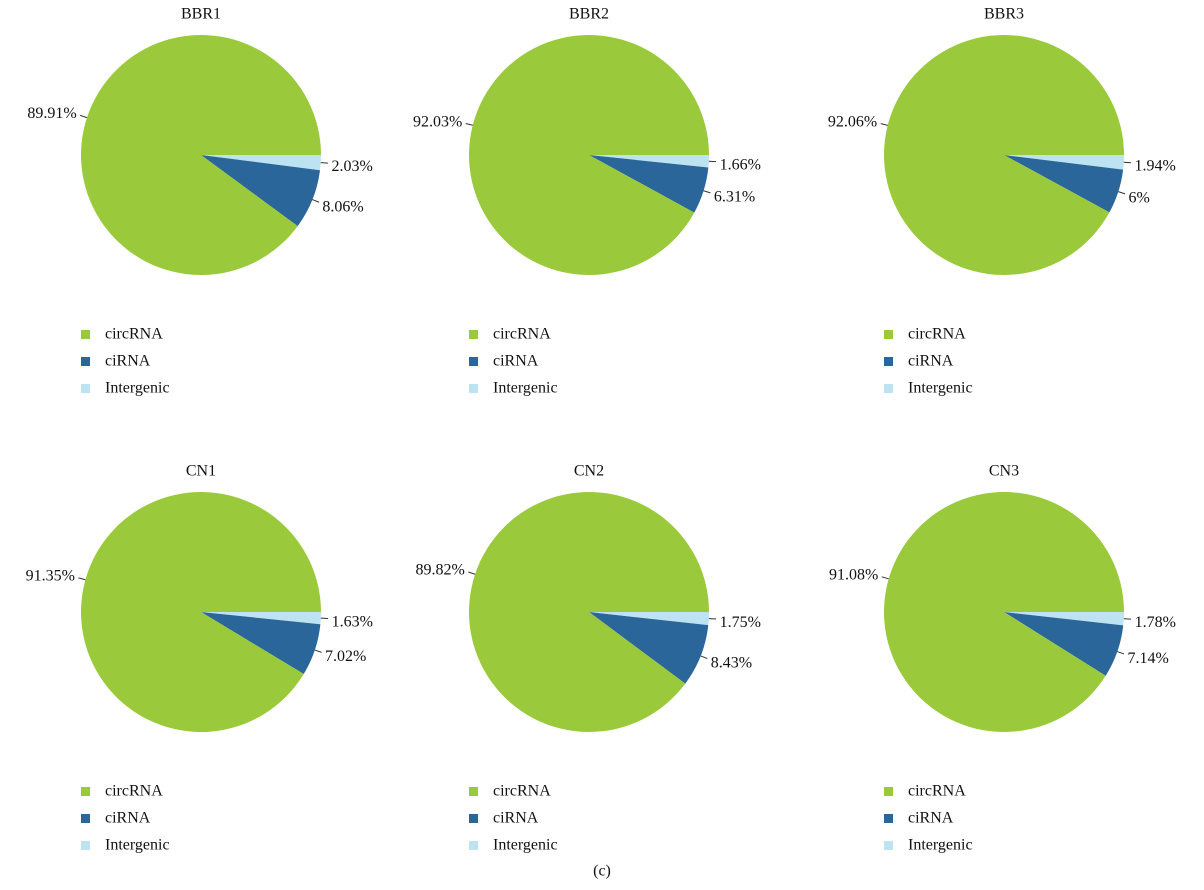 This screenshot has width=1204, height=890. What do you see at coordinates (1155, 166) in the screenshot?
I see `data-label: 1.94%` at bounding box center [1155, 166].